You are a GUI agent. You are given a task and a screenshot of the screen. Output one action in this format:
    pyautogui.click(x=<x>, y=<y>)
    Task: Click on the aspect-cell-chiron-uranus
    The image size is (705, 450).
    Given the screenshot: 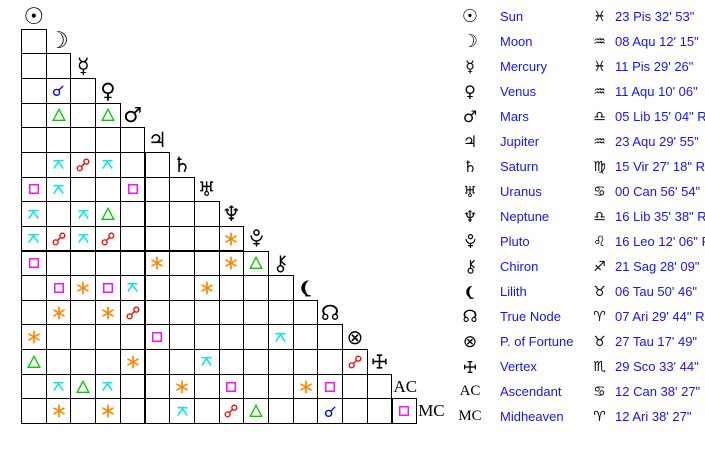 What is the action you would take?
    pyautogui.click(x=206, y=263)
    